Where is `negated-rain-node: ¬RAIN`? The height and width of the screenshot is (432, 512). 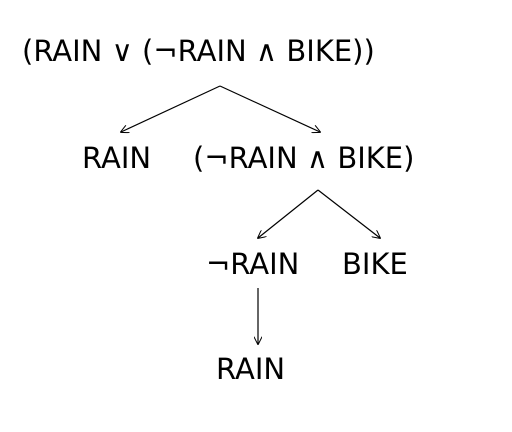
negated-rain-node: ¬RAIN is located at coordinates (253, 264).